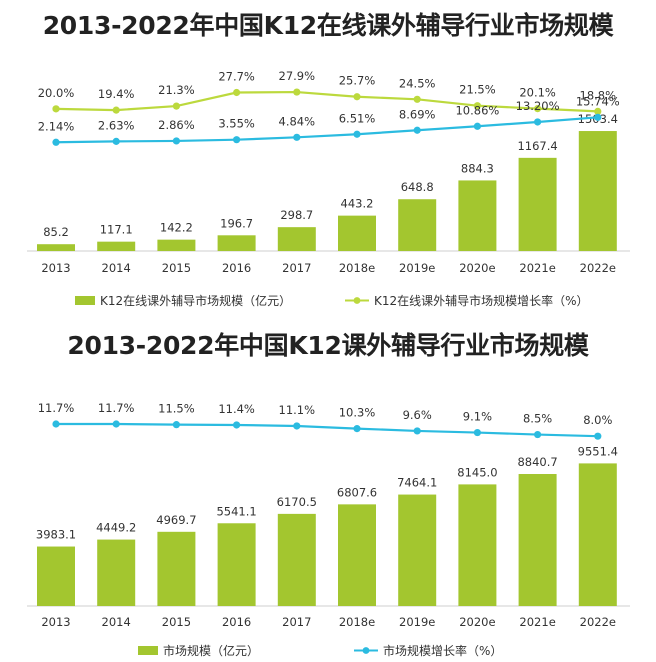 The image size is (656, 662). What do you see at coordinates (357, 81) in the screenshot?
I see `line-value-label: 25.7%` at bounding box center [357, 81].